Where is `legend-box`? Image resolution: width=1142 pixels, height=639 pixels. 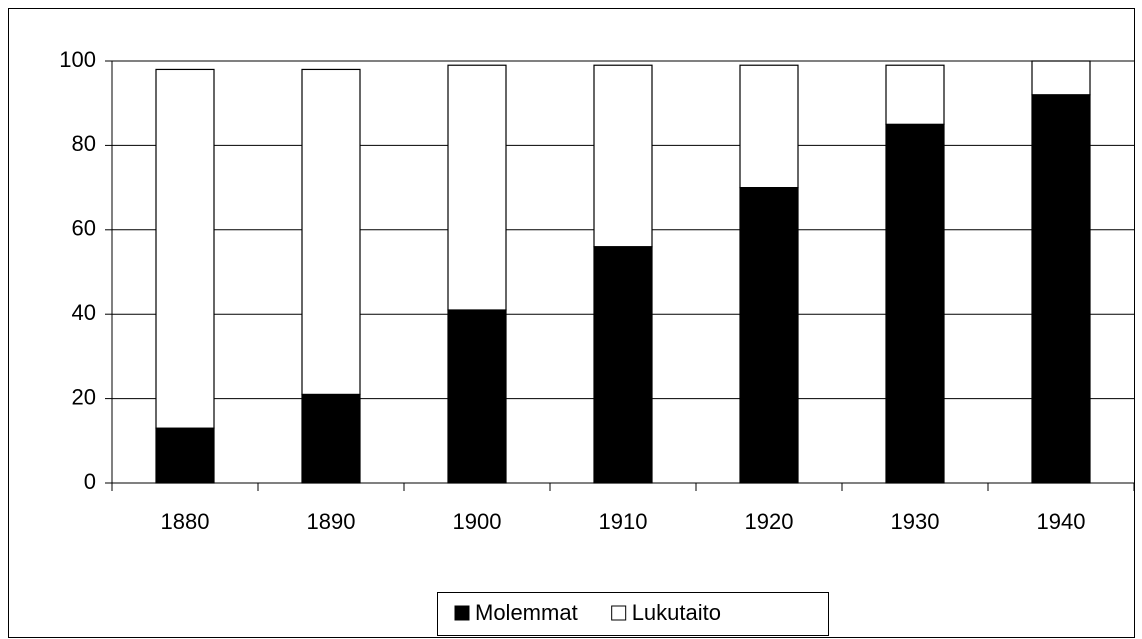
legend-box is located at coordinates (633, 614).